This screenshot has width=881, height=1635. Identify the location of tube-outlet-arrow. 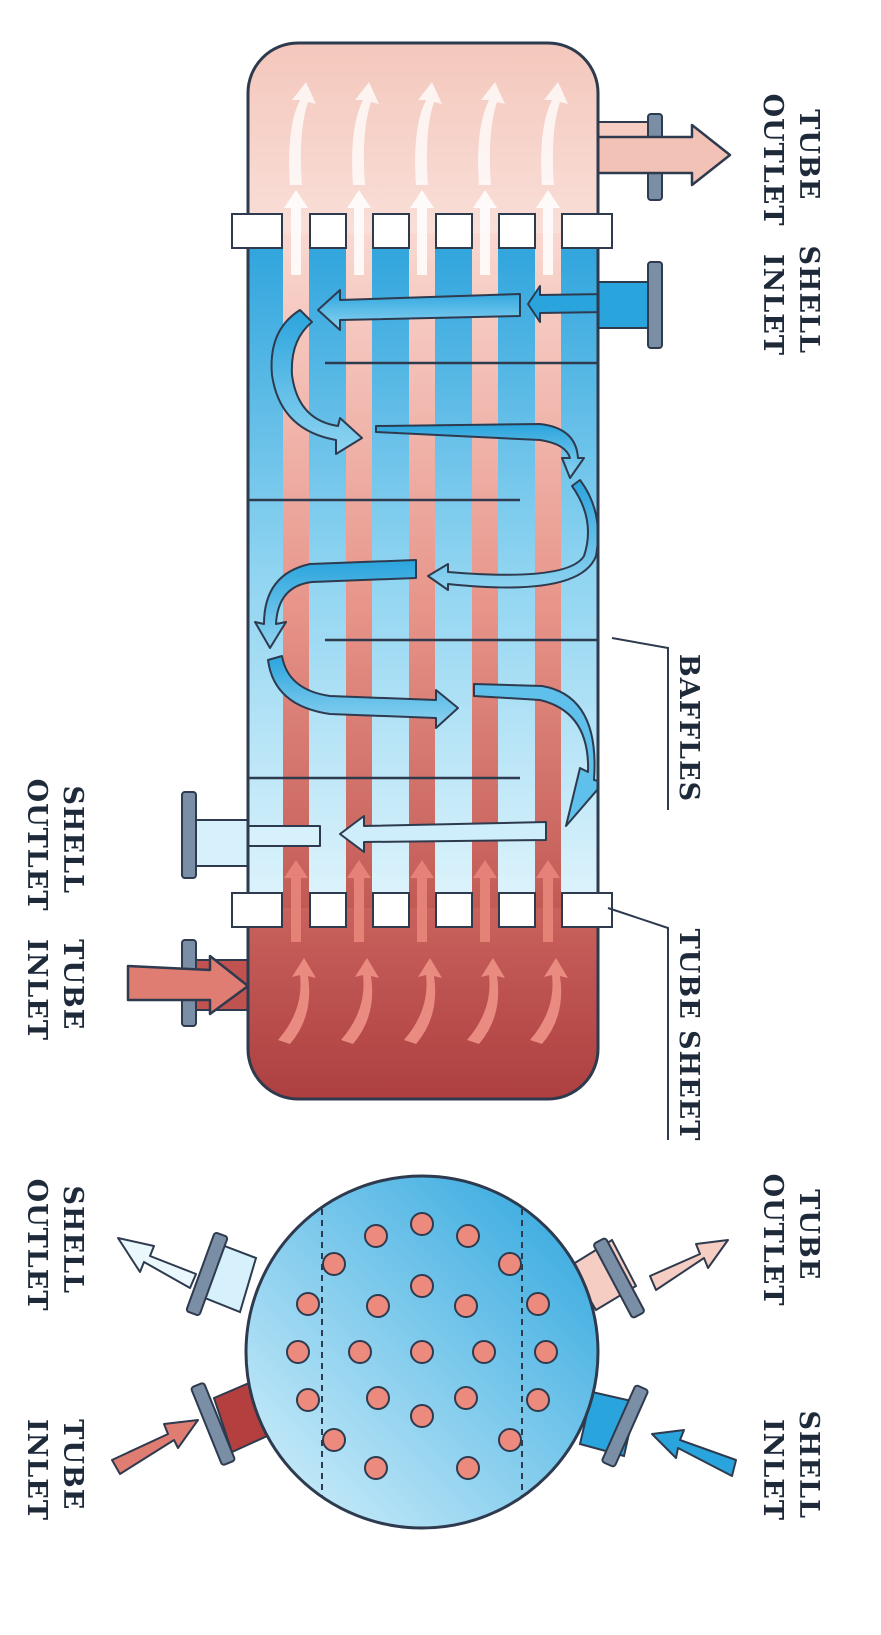
(656, 155).